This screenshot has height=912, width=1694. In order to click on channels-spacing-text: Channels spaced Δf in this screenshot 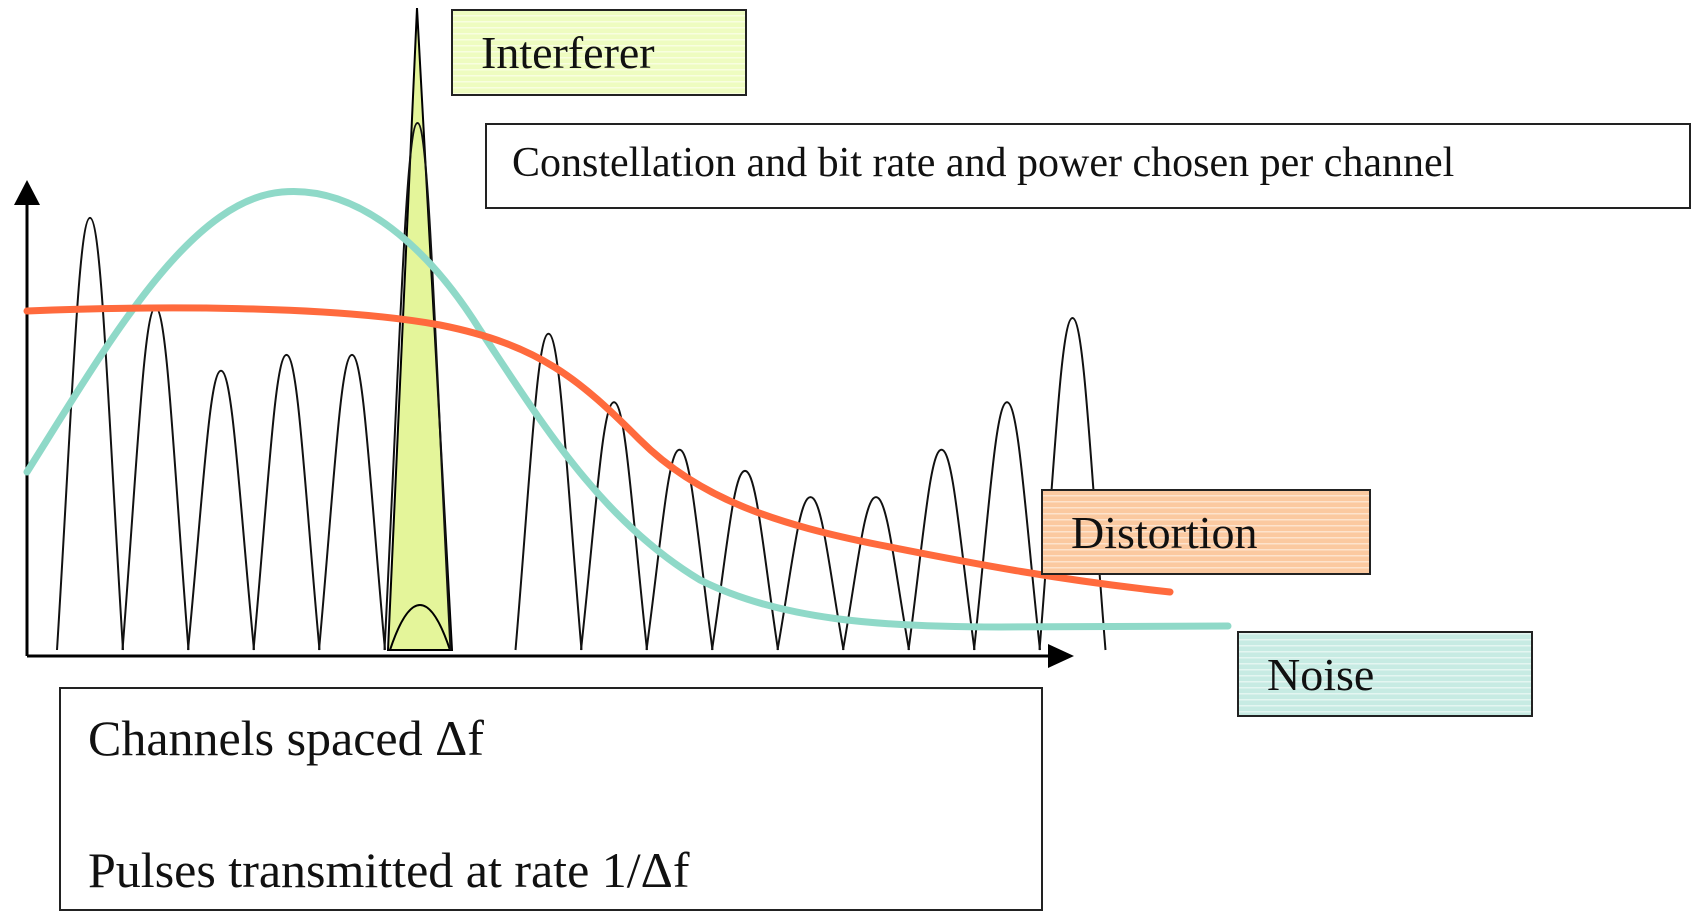, I will do `click(286, 738)`.